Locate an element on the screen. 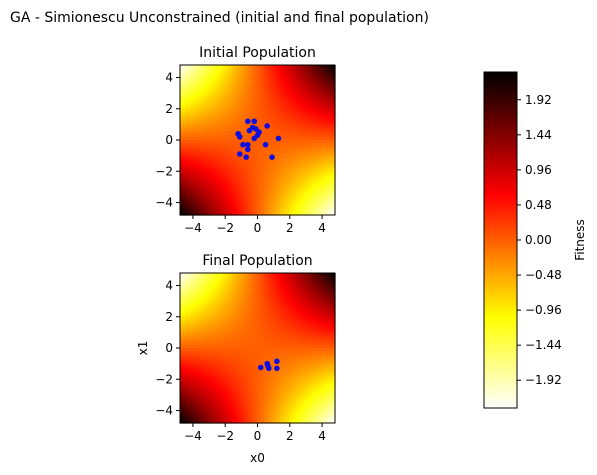  colorbar-tick-label: 0.96 is located at coordinates (538, 170).